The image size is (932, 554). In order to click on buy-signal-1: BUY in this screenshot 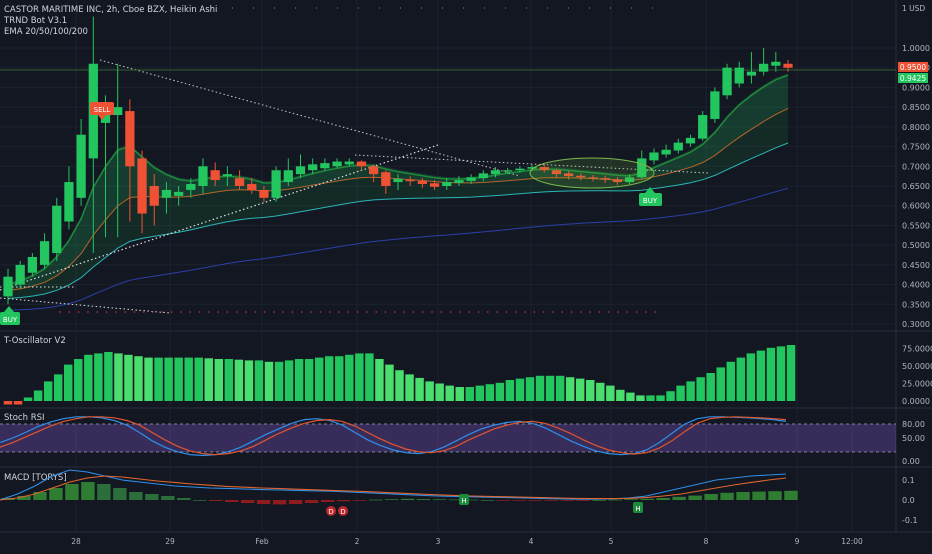, I will do `click(10, 315)`.